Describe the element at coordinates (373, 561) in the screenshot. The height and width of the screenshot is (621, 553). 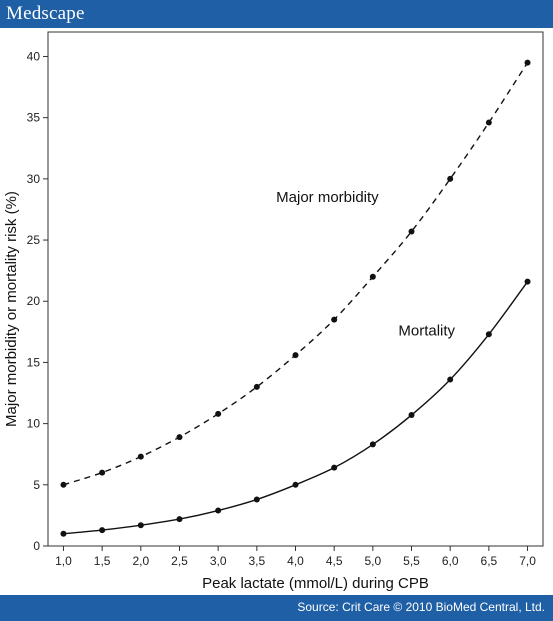
I see `x-tick-label: 5,0` at that location.